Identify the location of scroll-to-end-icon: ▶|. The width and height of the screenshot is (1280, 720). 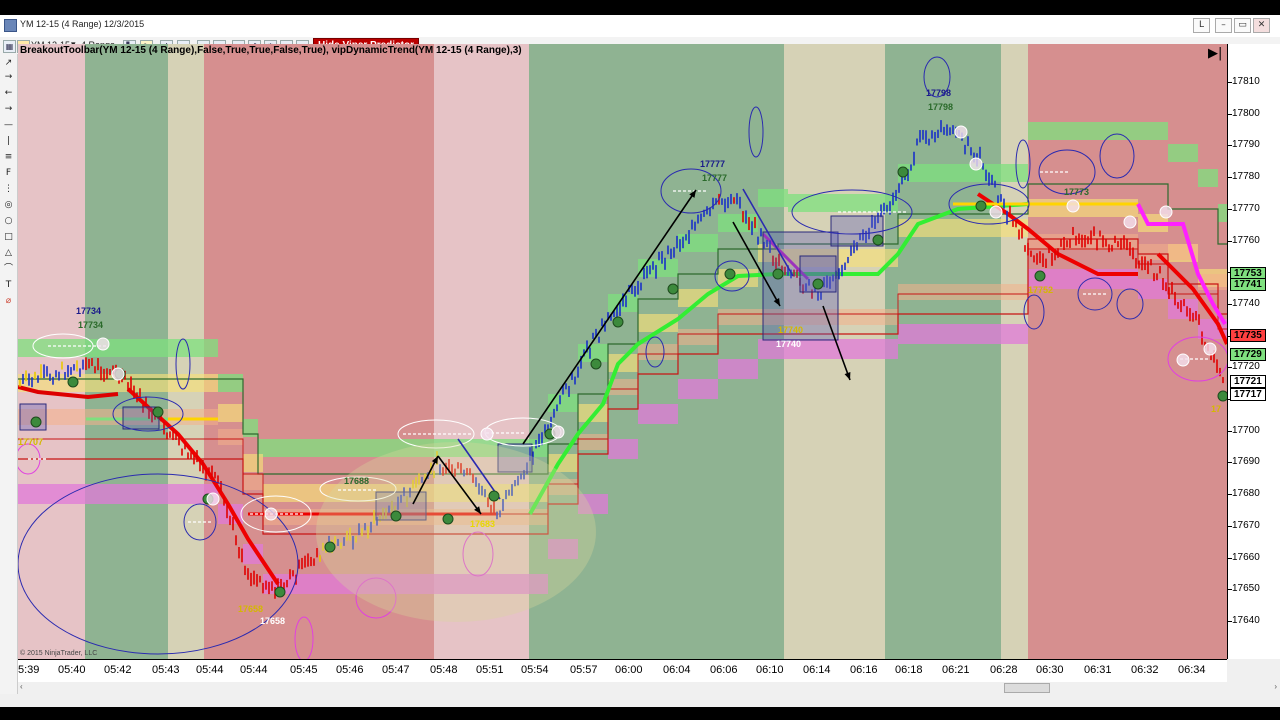
(1215, 53).